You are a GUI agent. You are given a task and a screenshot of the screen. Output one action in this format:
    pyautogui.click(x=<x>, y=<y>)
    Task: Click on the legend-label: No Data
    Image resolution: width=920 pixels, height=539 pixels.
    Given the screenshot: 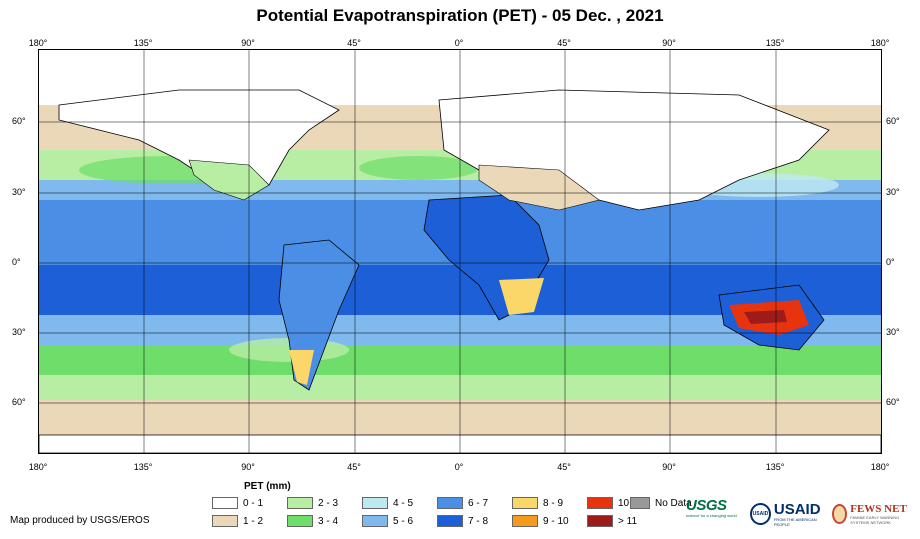 What is the action you would take?
    pyautogui.click(x=673, y=503)
    